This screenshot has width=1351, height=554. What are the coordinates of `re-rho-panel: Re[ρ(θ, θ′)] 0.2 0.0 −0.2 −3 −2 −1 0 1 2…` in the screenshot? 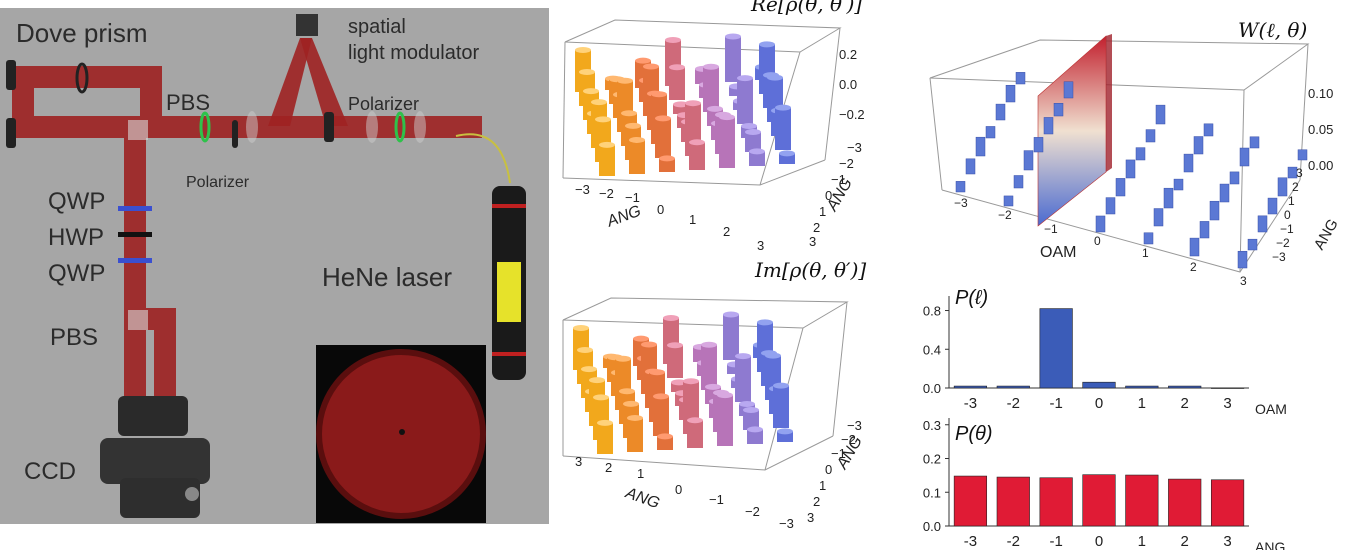 It's located at (720, 126).